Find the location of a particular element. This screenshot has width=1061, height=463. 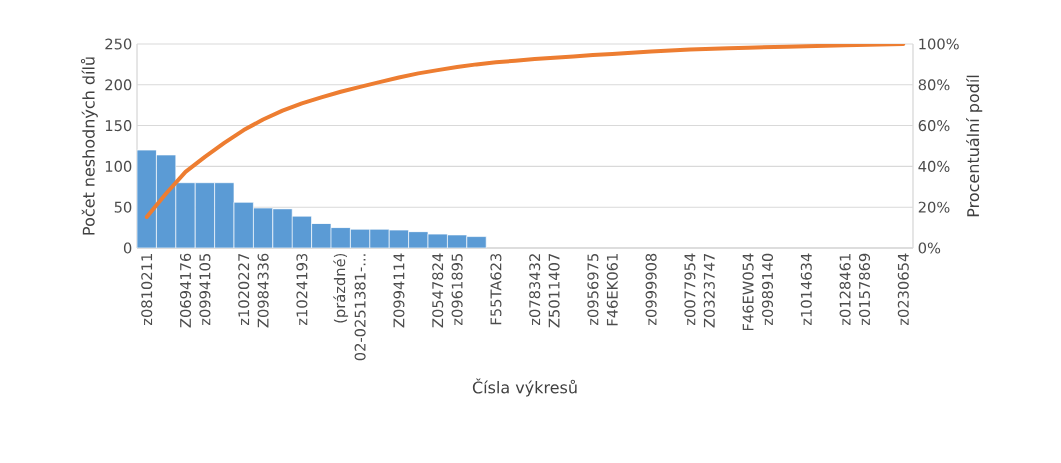

x-tick-label: z0956975 is located at coordinates (593, 290).